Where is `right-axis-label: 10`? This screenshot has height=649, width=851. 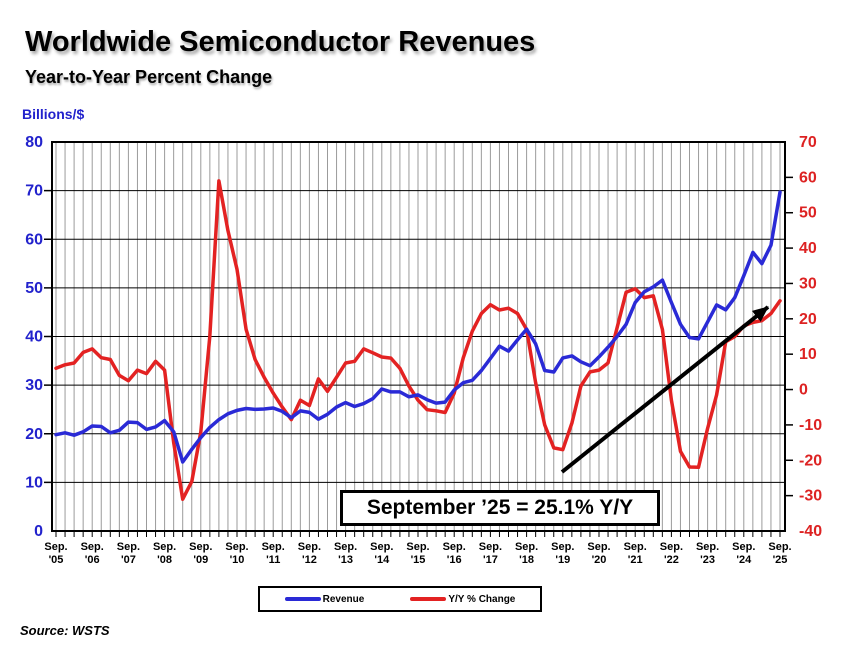 right-axis-label: 10 is located at coordinates (808, 354).